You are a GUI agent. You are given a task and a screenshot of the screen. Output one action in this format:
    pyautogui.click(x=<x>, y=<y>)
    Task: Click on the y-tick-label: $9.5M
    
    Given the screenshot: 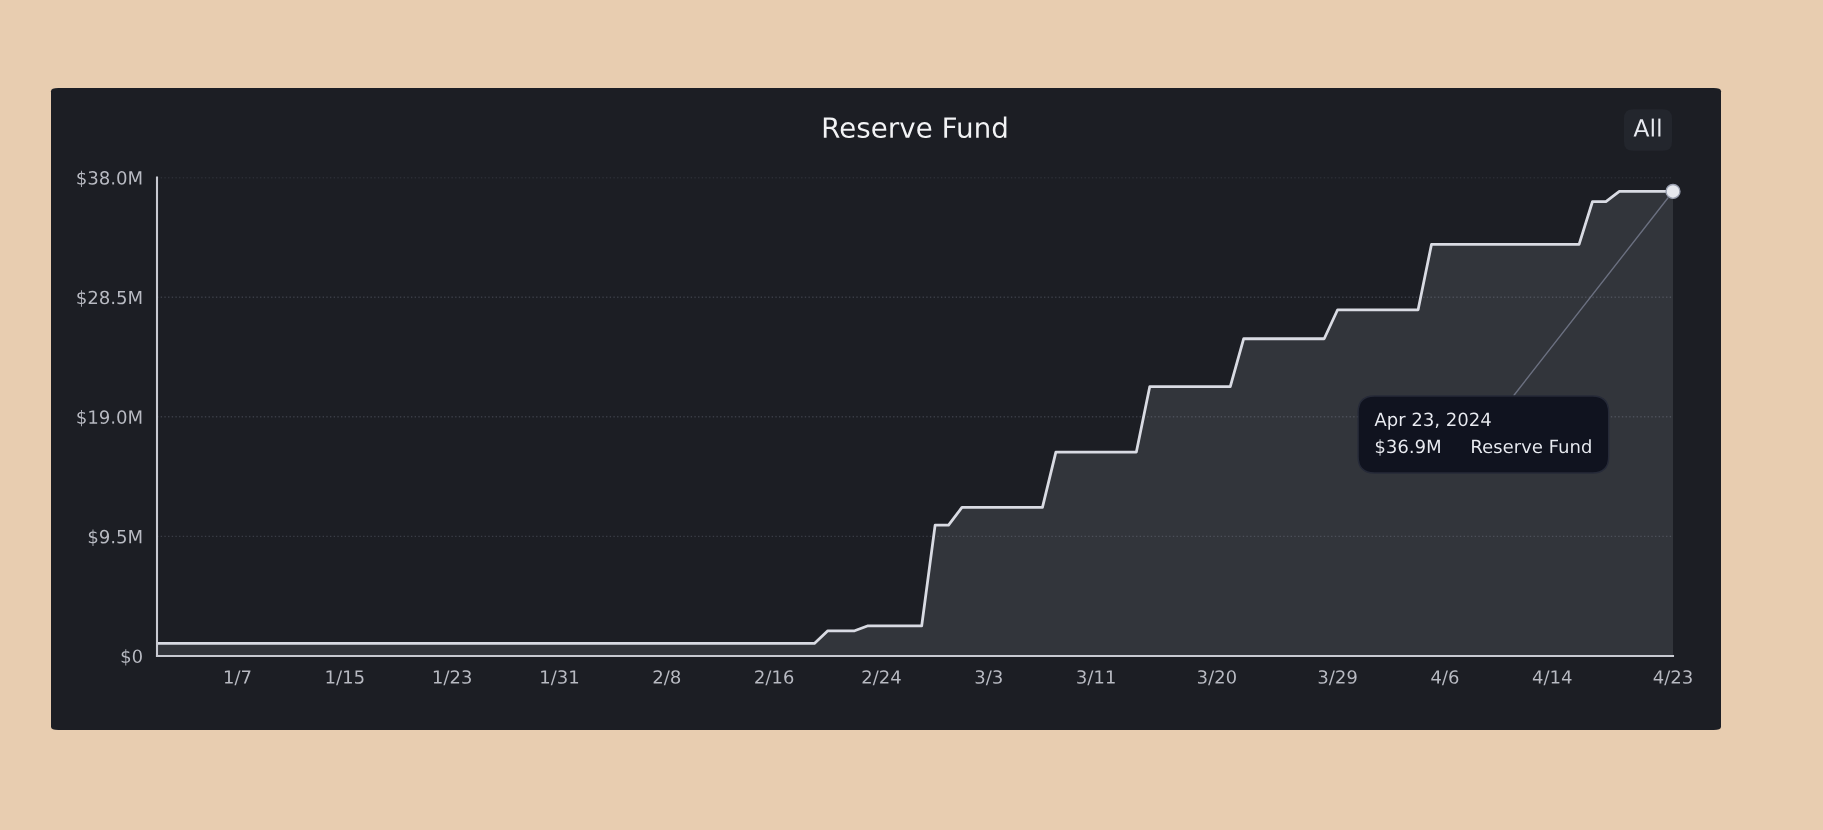 What is the action you would take?
    pyautogui.click(x=115, y=537)
    